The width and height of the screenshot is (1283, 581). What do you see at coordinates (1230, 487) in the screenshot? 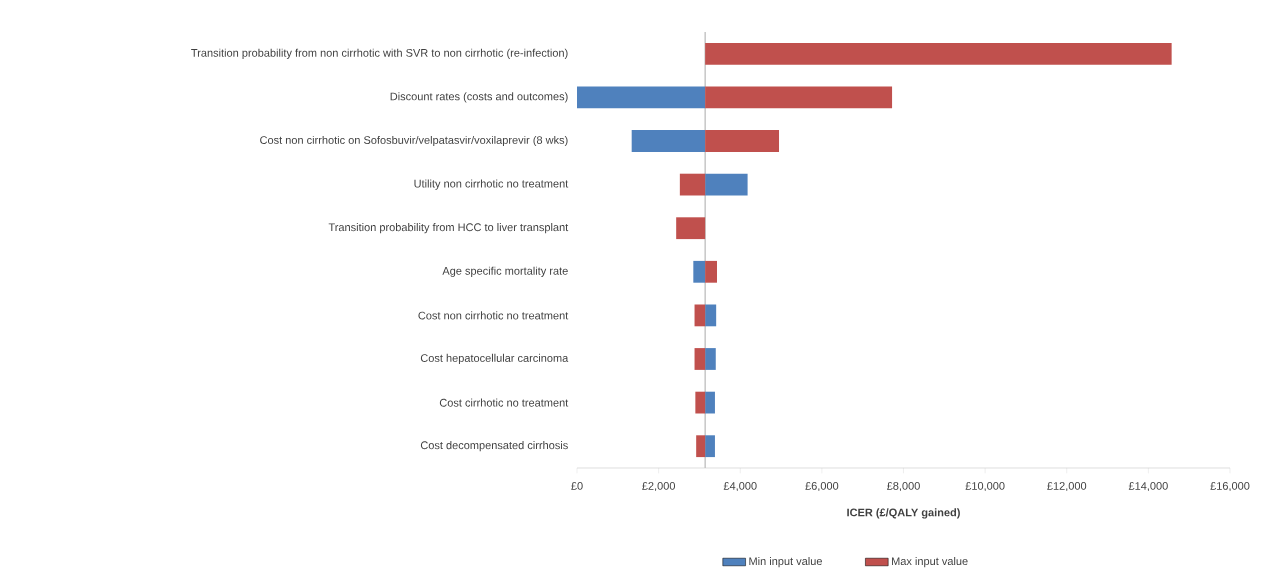
I see `x-tick-label: £16,000` at bounding box center [1230, 487].